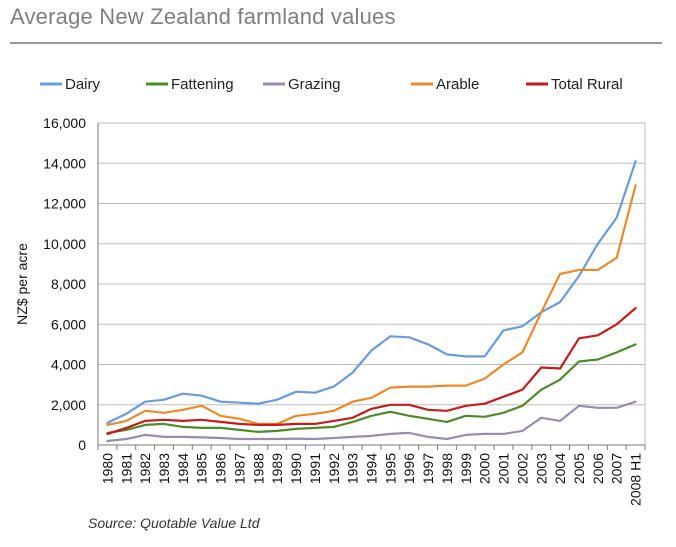 This screenshot has width=676, height=547. Describe the element at coordinates (428, 468) in the screenshot. I see `x-tick-label: 1997` at that location.